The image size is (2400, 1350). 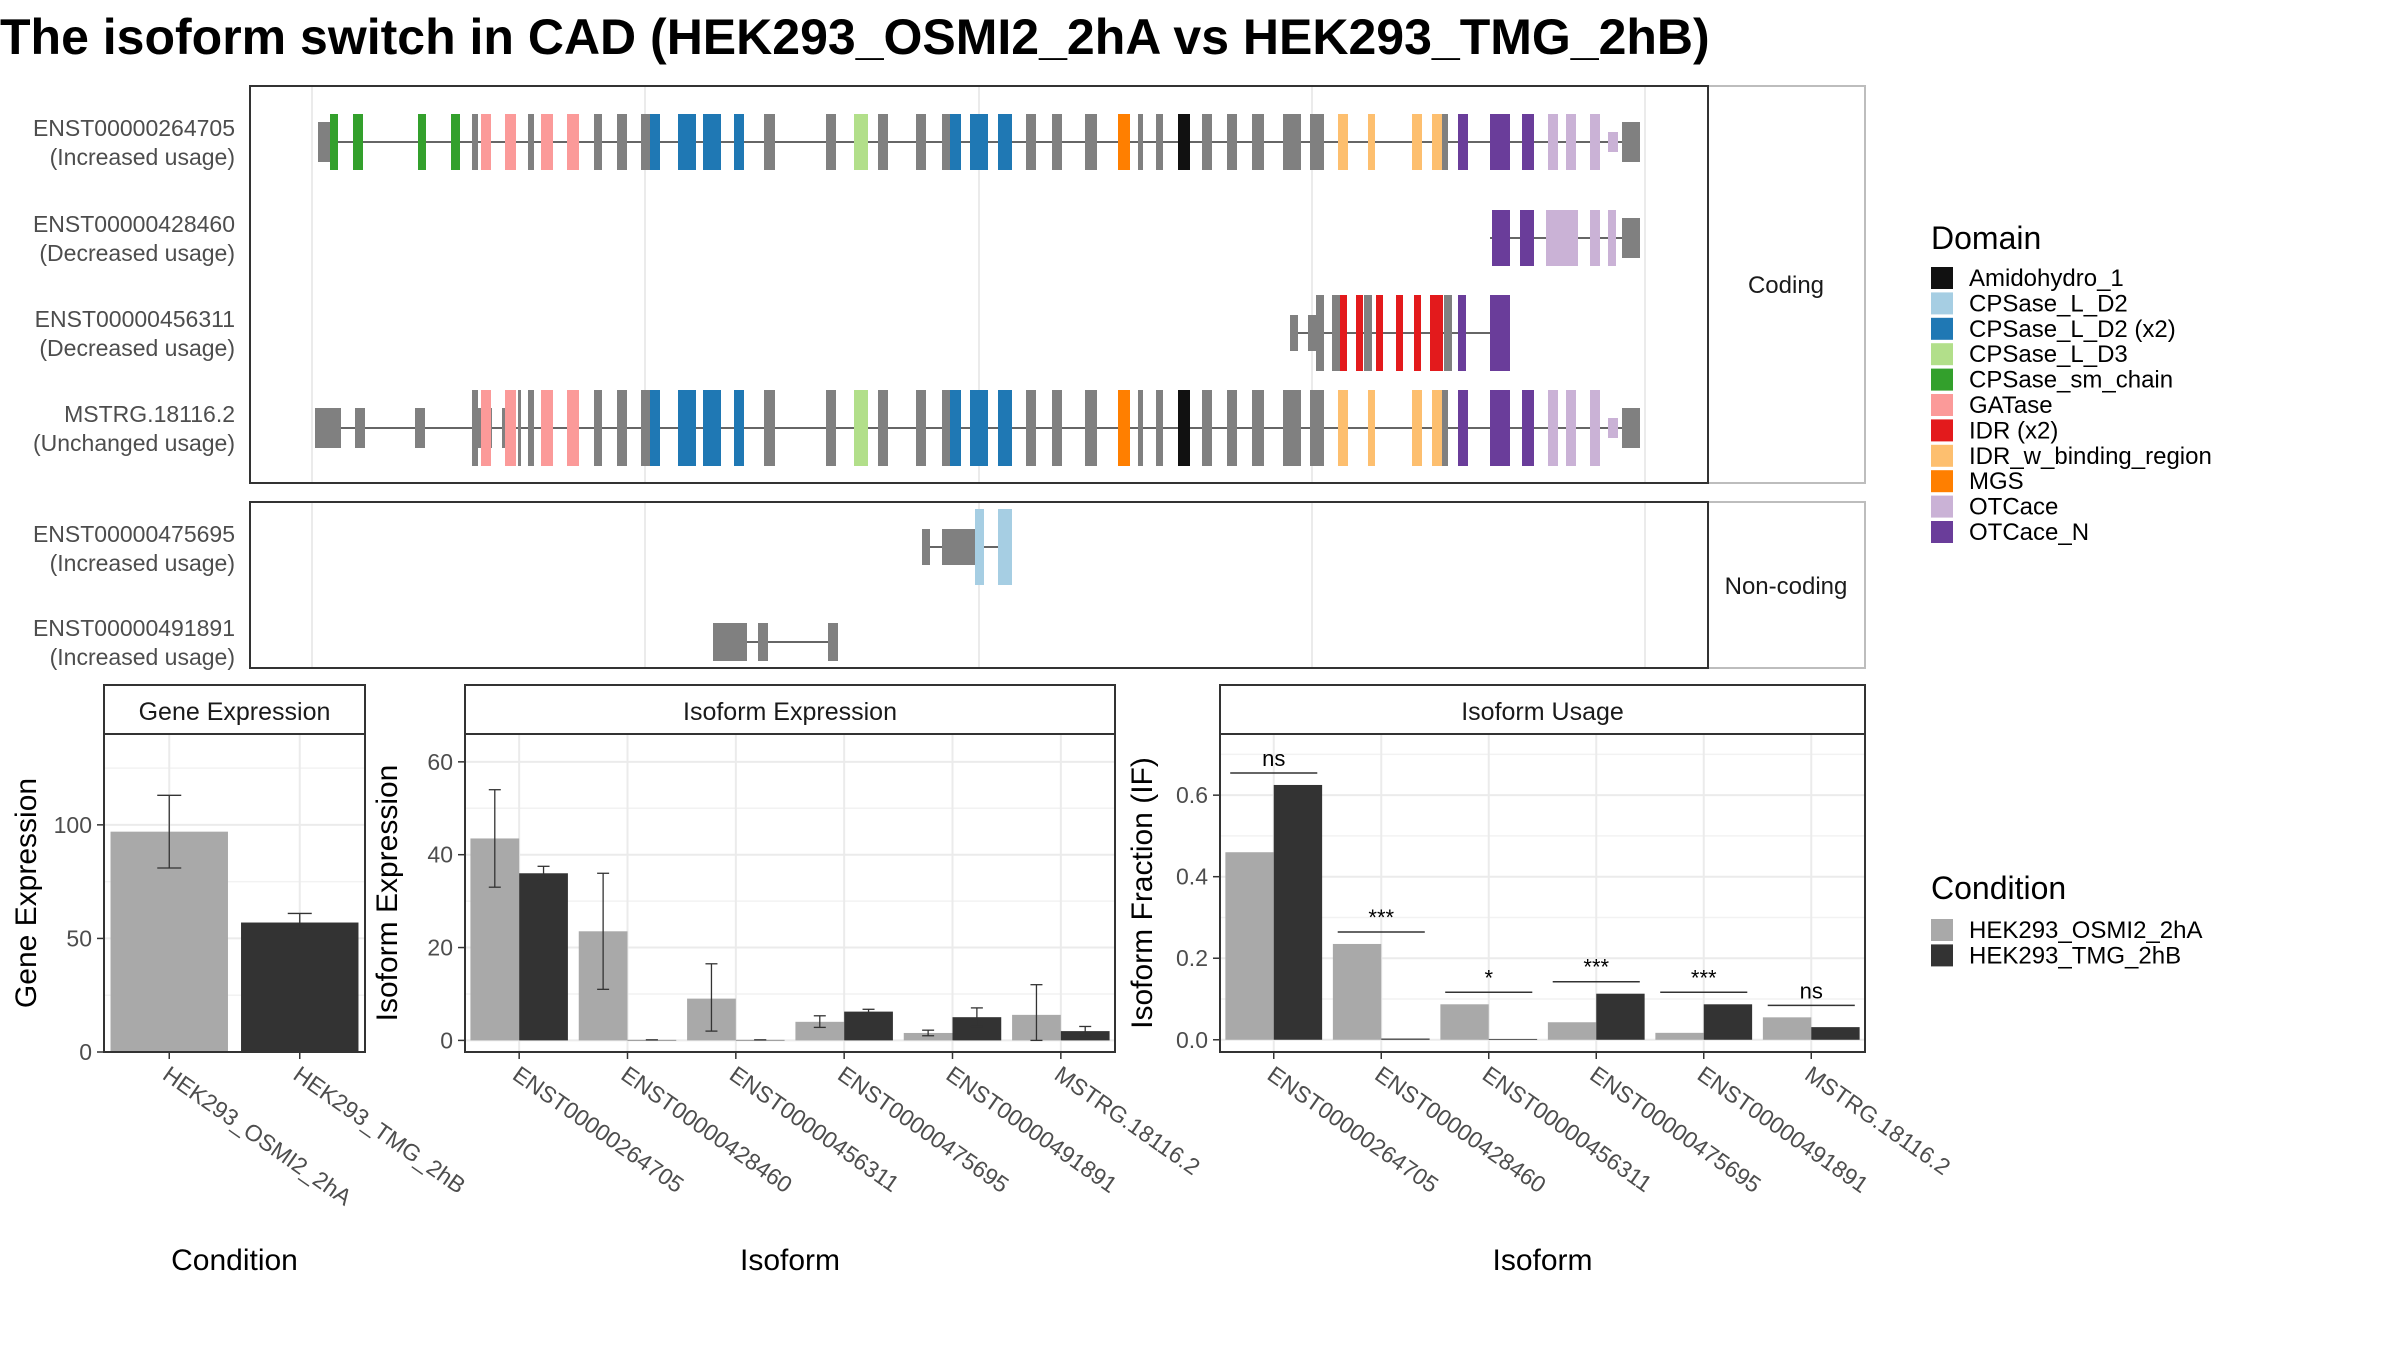 I want to click on significance-label: ***, so click(x=1704, y=977).